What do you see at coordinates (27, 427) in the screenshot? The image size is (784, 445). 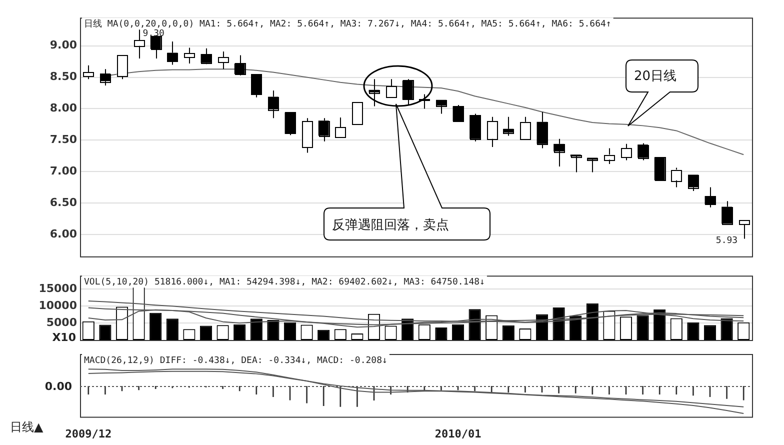 I see `text: 日线▲` at bounding box center [27, 427].